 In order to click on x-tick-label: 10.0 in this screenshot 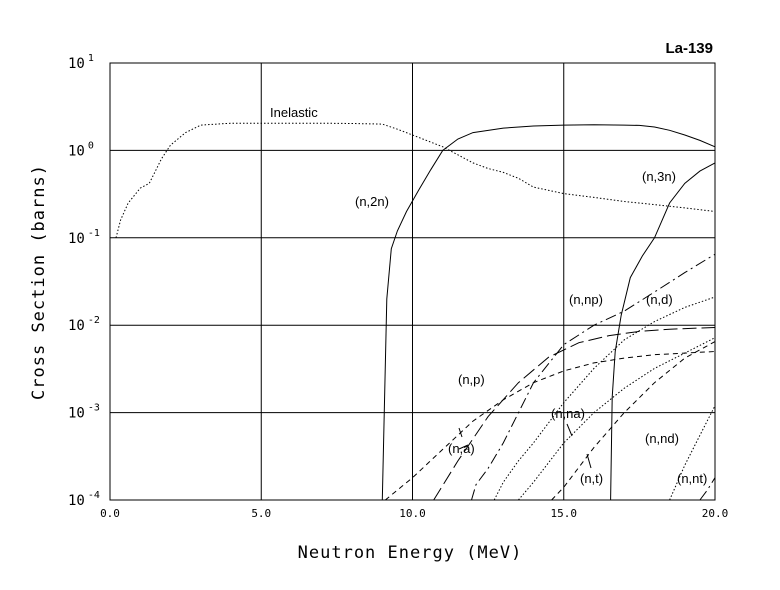, I will do `click(412, 513)`.